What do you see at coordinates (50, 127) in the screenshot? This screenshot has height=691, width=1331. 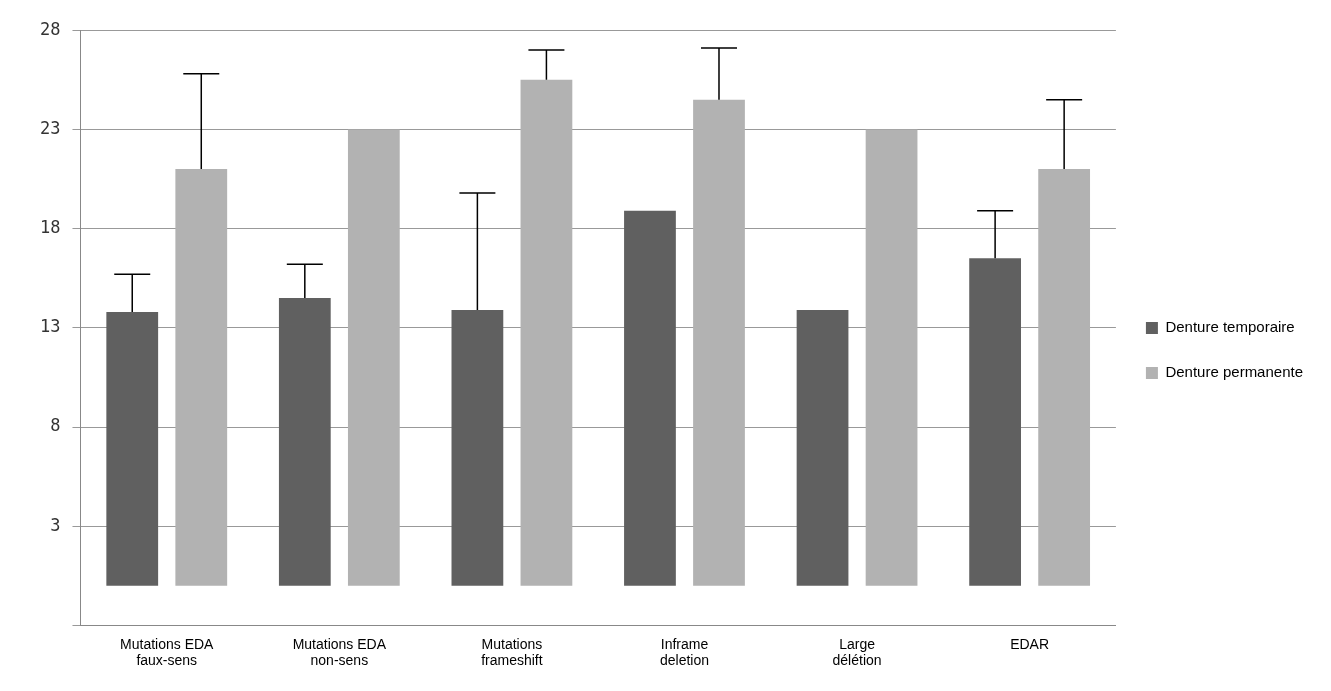 I see `y-tick-label: 23` at bounding box center [50, 127].